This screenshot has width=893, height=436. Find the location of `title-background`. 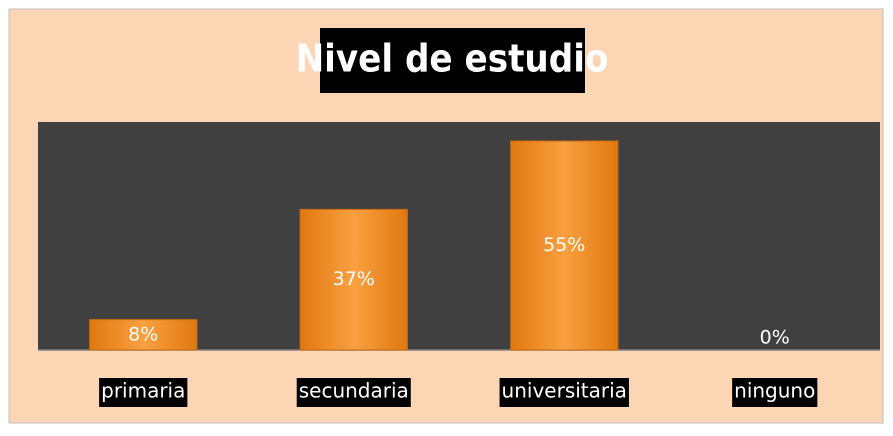

title-background is located at coordinates (452, 60).